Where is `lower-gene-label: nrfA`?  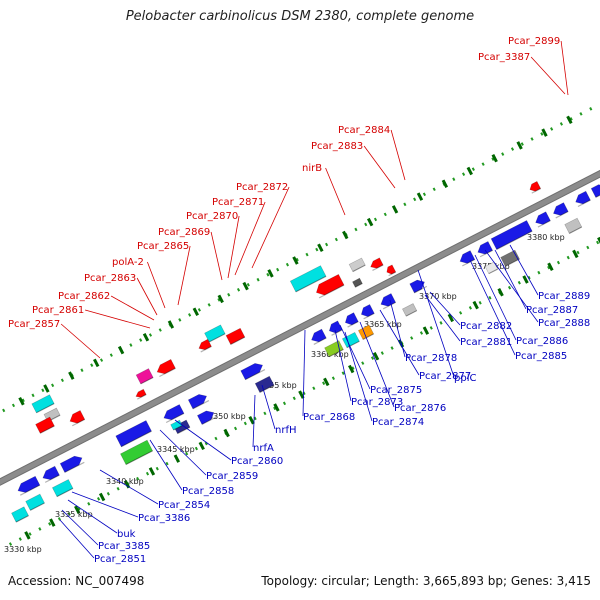
lower-gene-label: nrfA is located at coordinates (263, 448).